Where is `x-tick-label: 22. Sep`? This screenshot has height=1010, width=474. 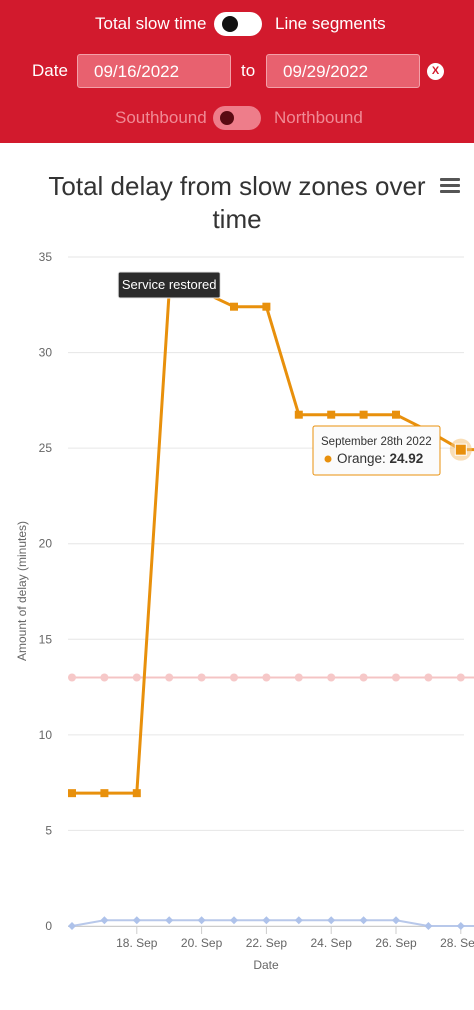
x-tick-label: 22. Sep is located at coordinates (267, 943).